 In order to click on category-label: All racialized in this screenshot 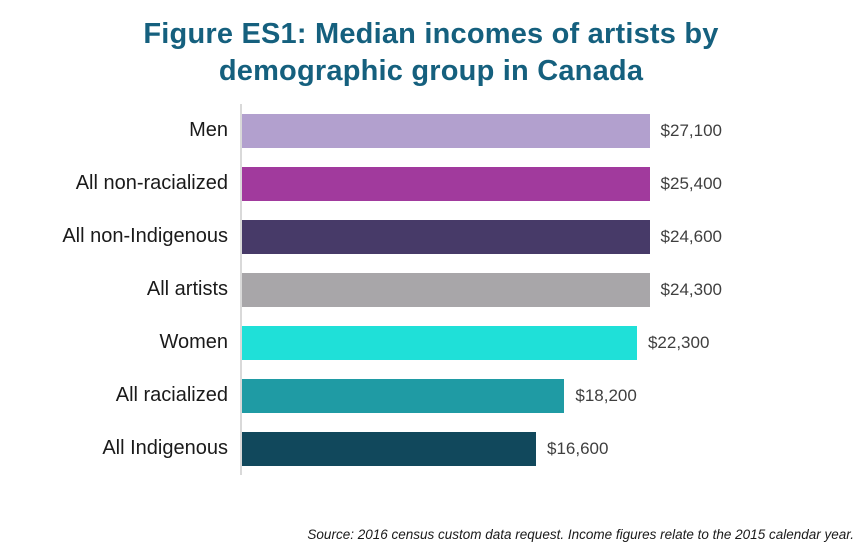, I will do `click(171, 395)`.